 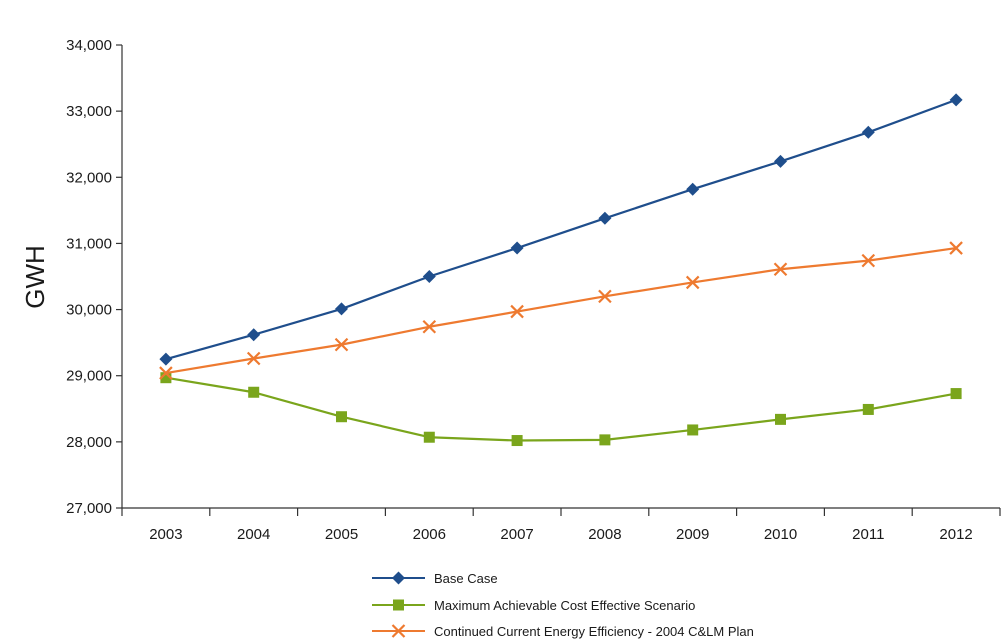 What do you see at coordinates (89, 376) in the screenshot?
I see `y-tick-label: 29,000` at bounding box center [89, 376].